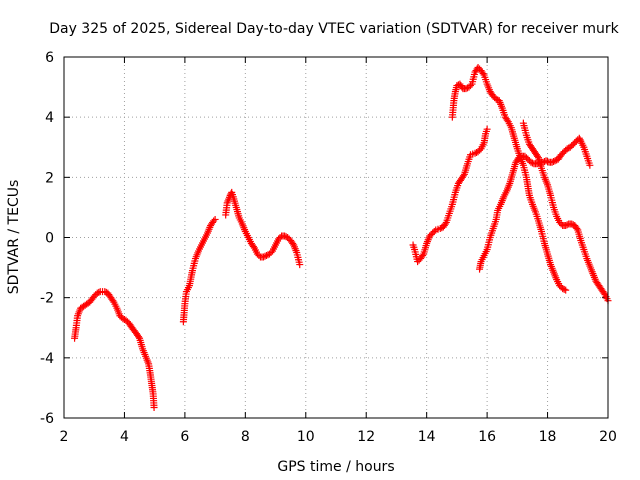 Image resolution: width=640 pixels, height=480 pixels. What do you see at coordinates (47, 419) in the screenshot?
I see `y-tick-label: -6` at bounding box center [47, 419].